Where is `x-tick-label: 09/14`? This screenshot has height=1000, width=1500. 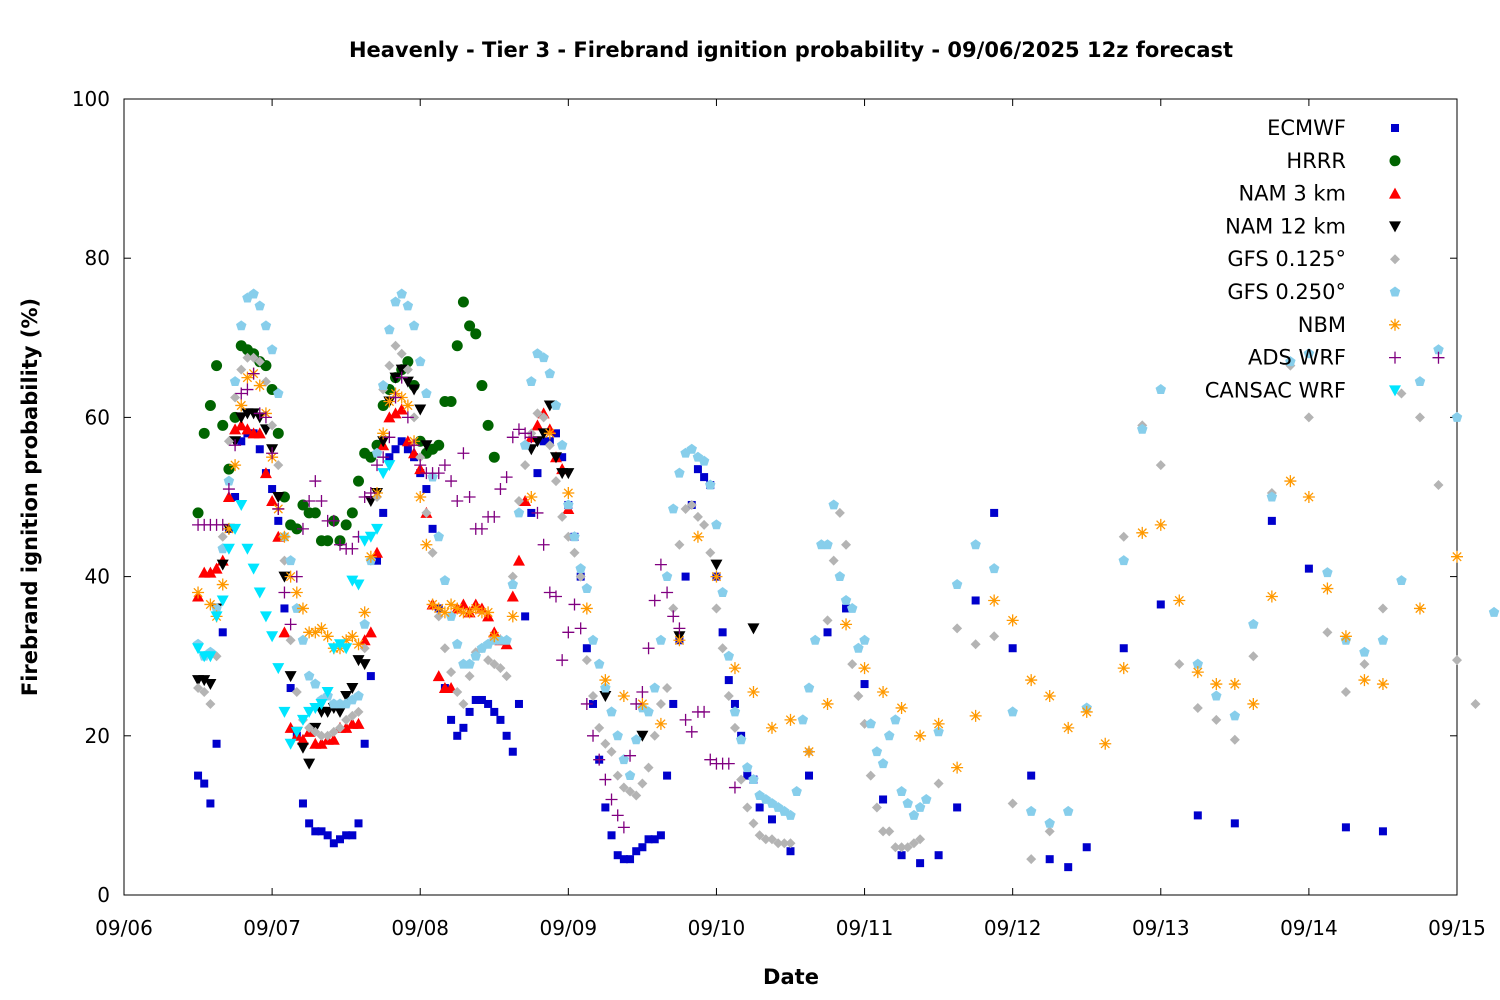
x-tick-label: 09/14 is located at coordinates (1309, 928).